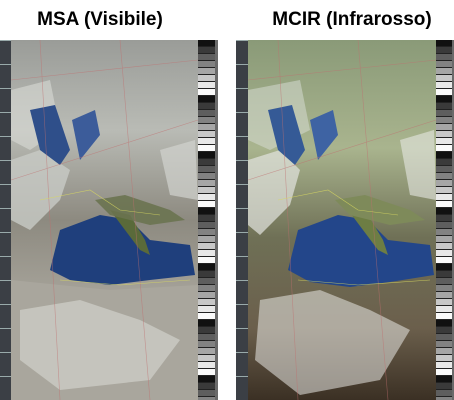  I want to click on panel-title: MSA (Visibile), so click(100, 19).